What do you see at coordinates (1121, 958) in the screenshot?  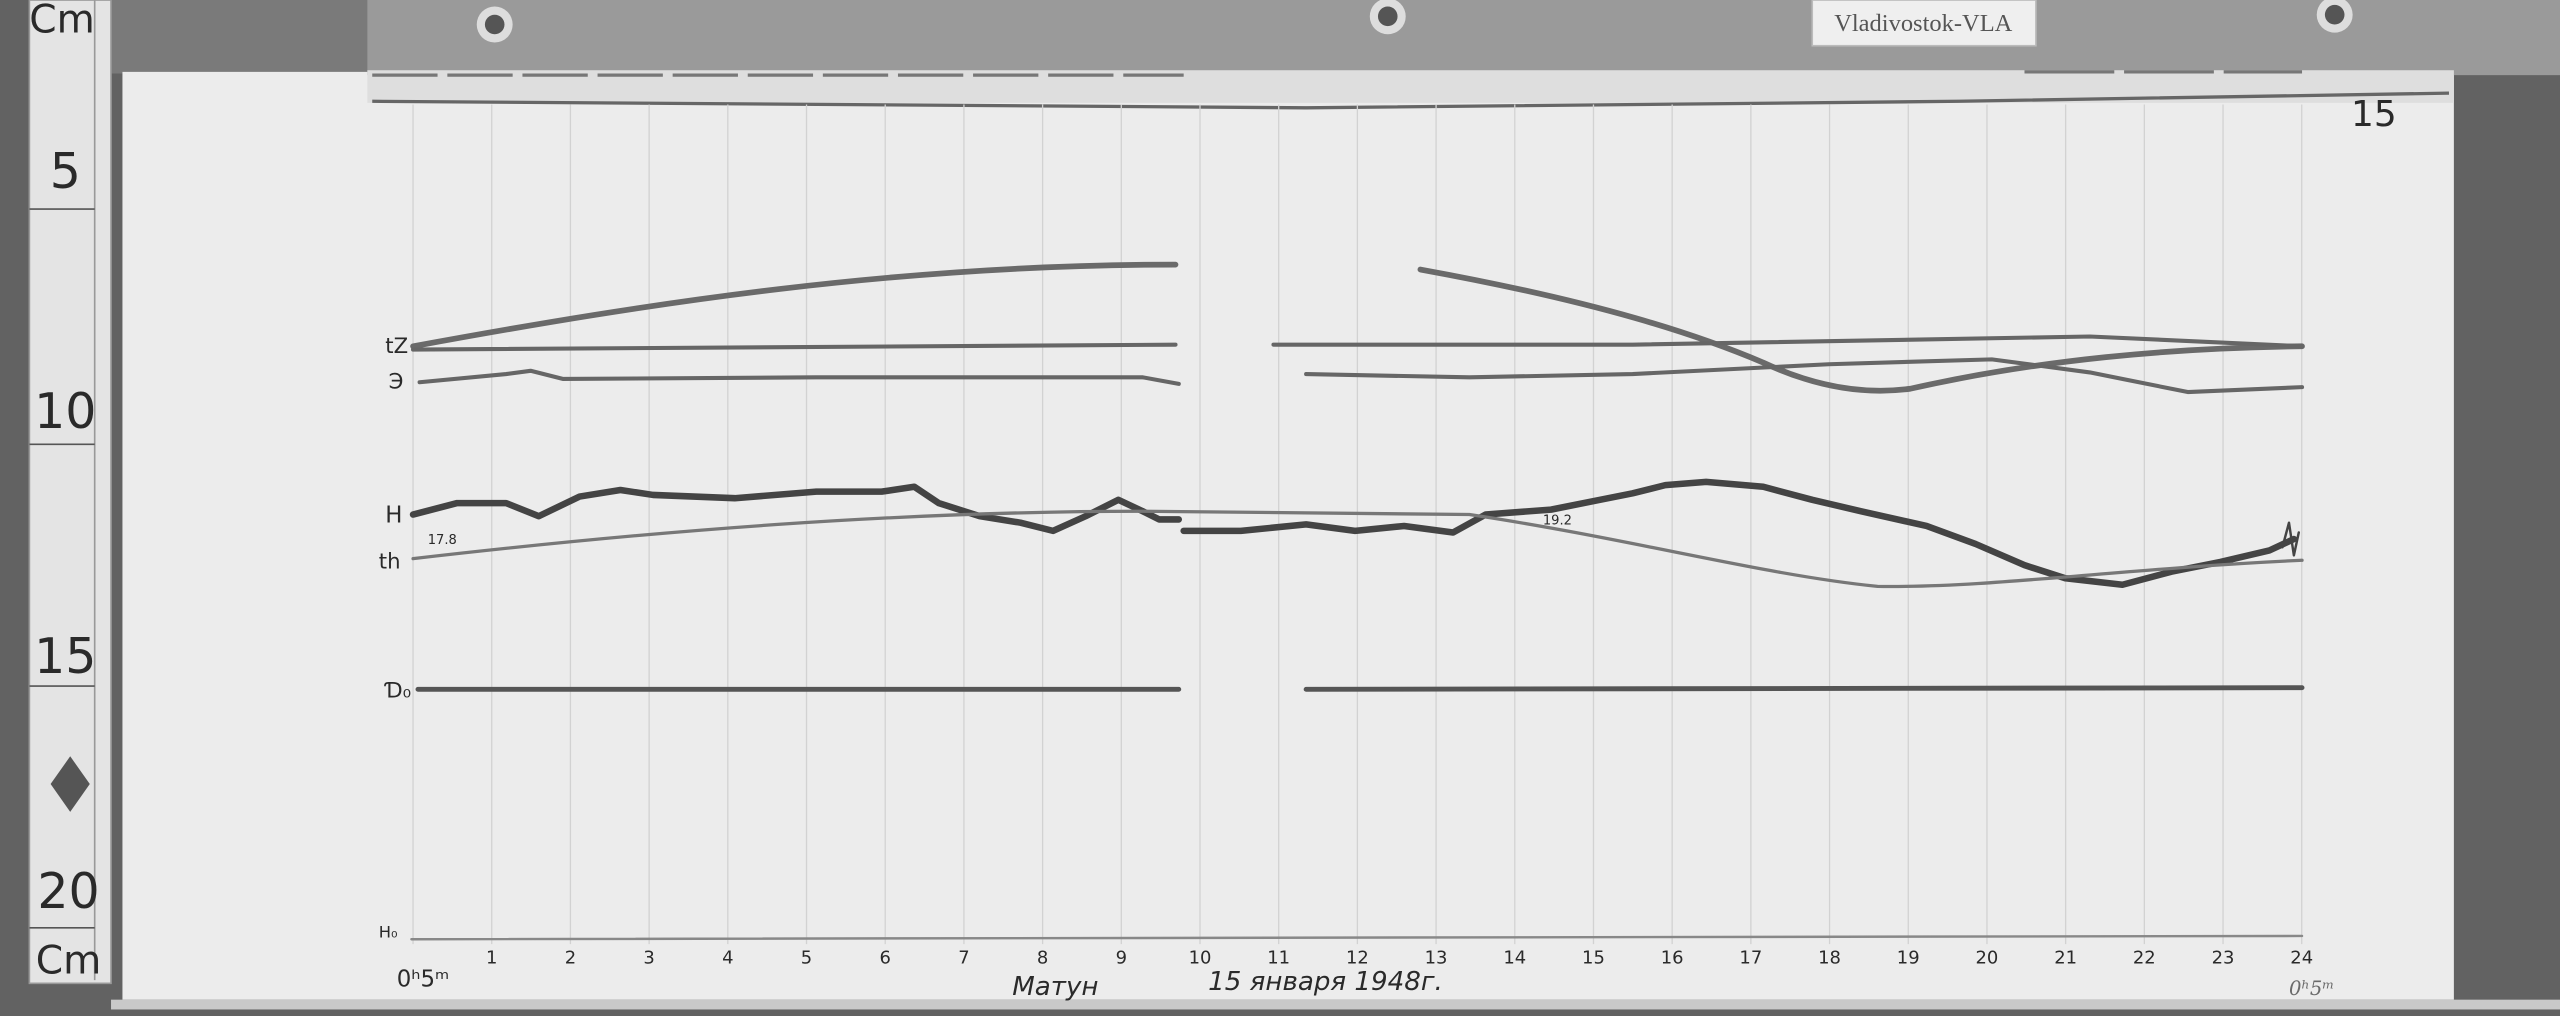 I see `hour-label: 9` at bounding box center [1121, 958].